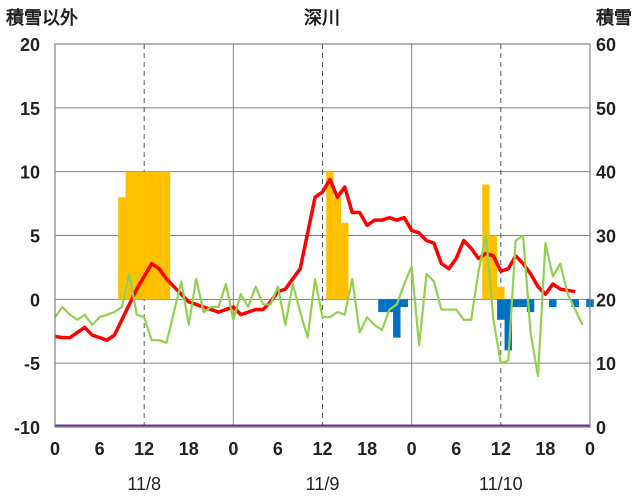 This screenshot has width=636, height=501. Describe the element at coordinates (30, 173) in the screenshot. I see `left-tick-label: 10` at that location.